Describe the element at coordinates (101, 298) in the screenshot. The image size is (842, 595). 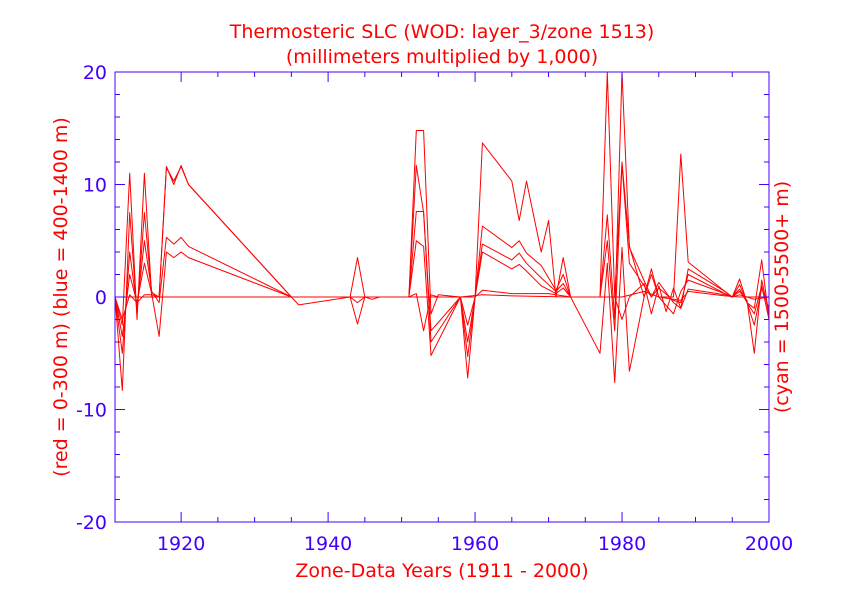
I see `y-tick-label: 0` at that location.